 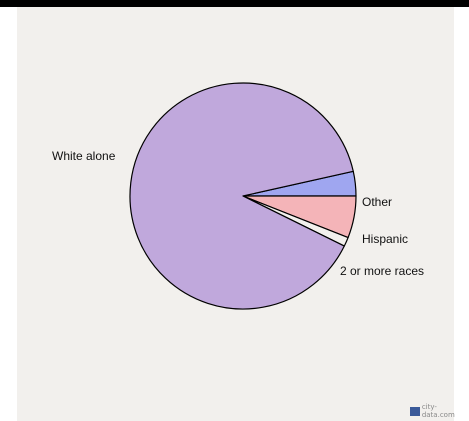 I want to click on top-bar, so click(x=234, y=3).